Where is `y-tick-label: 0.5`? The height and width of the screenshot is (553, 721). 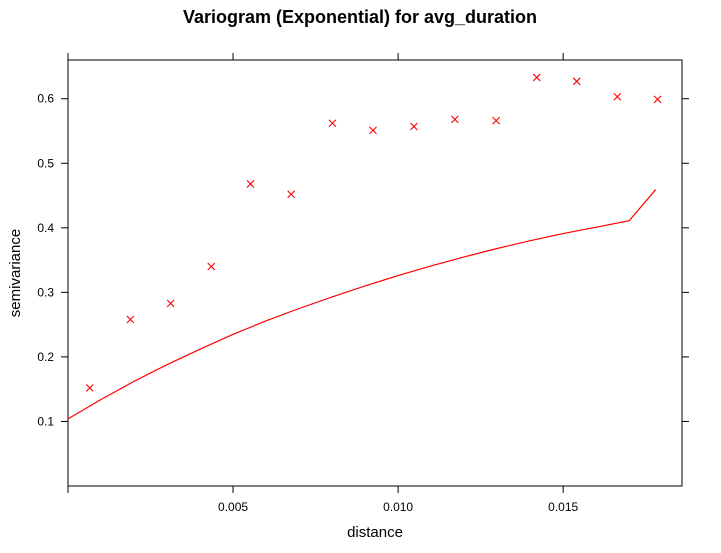
y-tick-label: 0.5 is located at coordinates (45, 163).